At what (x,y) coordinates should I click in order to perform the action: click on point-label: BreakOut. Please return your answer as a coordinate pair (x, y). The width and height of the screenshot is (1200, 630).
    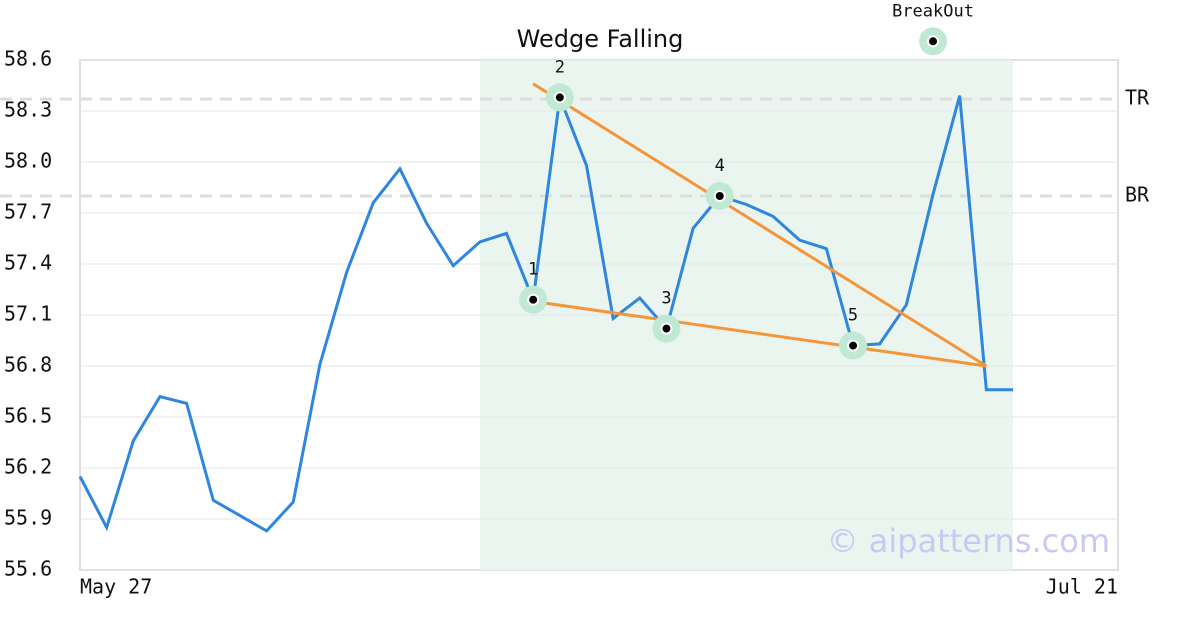
    Looking at the image, I should click on (933, 11).